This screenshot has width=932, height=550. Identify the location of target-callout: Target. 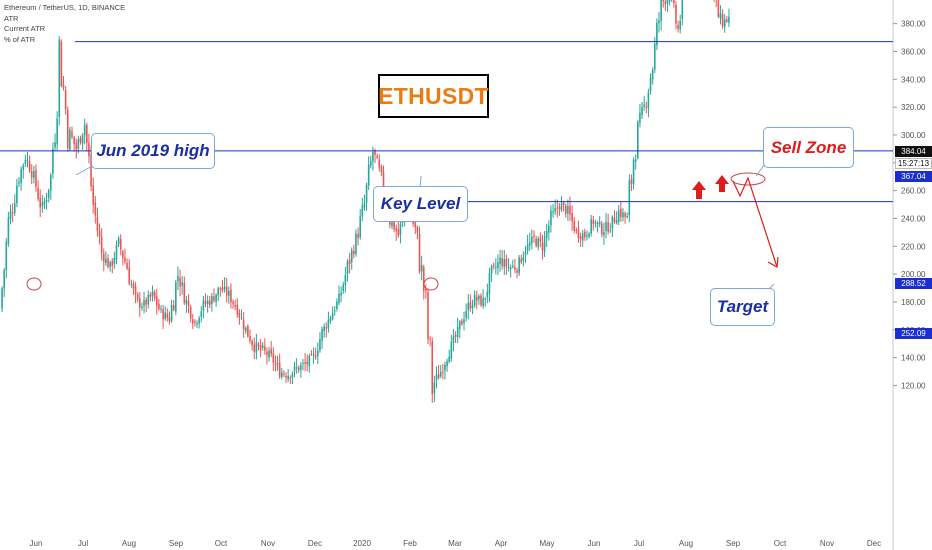
(742, 307).